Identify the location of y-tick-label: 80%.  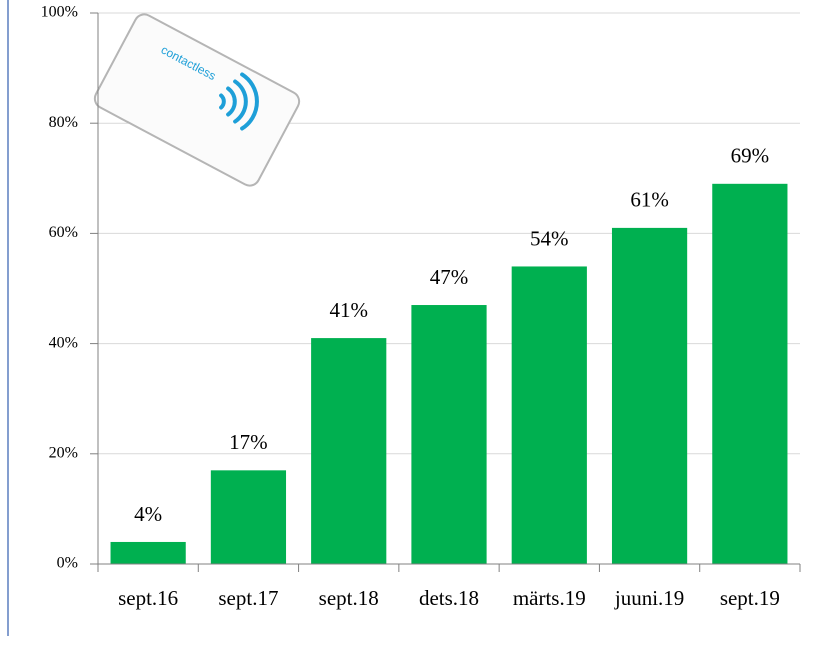
(63, 122).